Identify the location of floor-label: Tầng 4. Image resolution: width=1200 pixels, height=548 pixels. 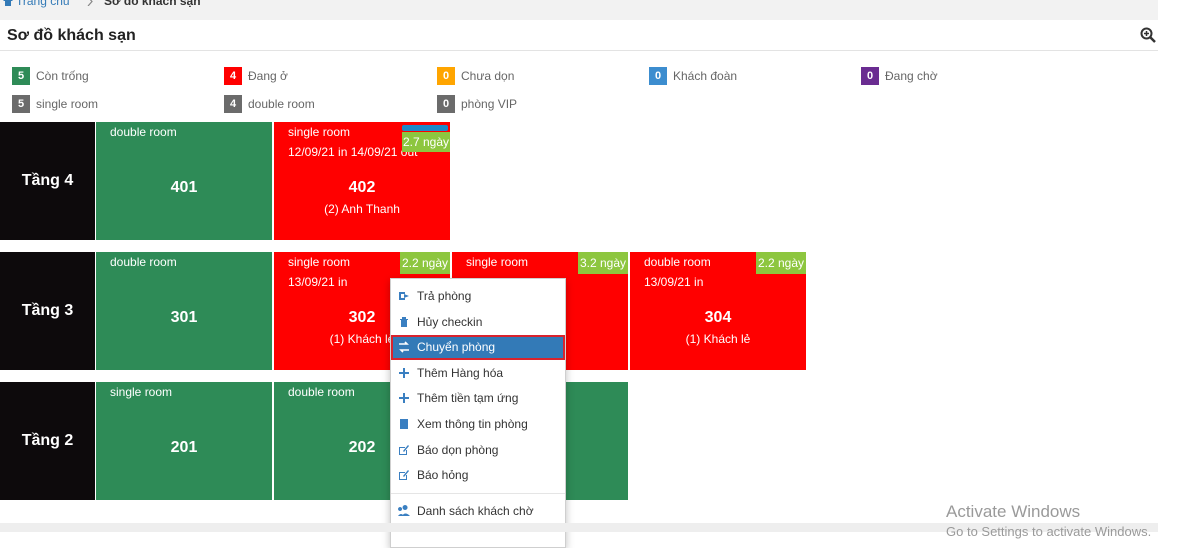
(47, 181).